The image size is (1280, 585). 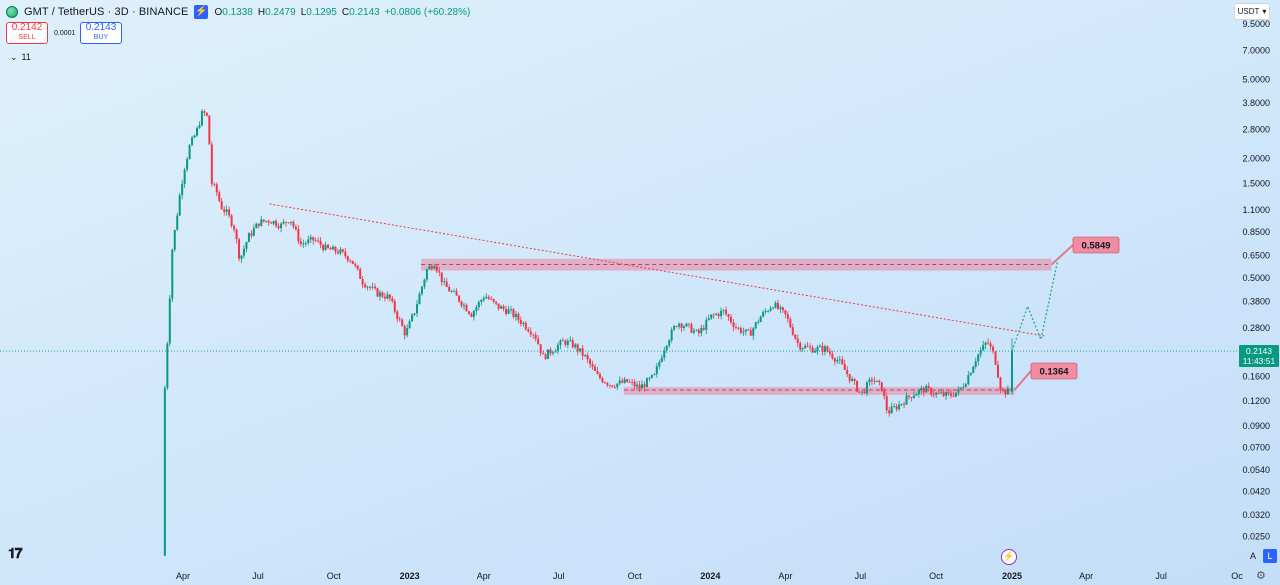 What do you see at coordinates (20, 57) in the screenshot?
I see `indicators-toggle: ⌄ 11` at bounding box center [20, 57].